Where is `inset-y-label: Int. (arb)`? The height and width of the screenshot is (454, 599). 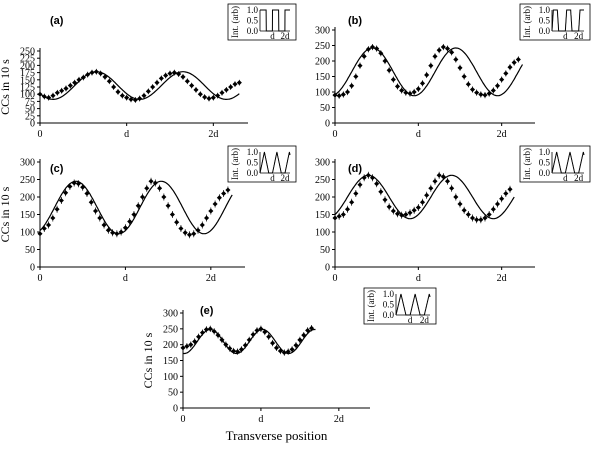 inset-y-label: Int. (arb) is located at coordinates (527, 164).